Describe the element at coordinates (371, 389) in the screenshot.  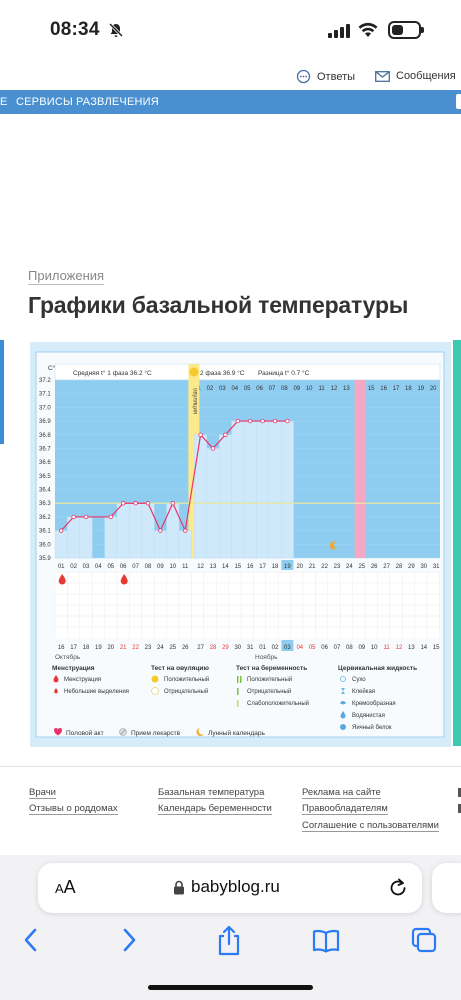
I see `phase2-day-label: 15` at that location.